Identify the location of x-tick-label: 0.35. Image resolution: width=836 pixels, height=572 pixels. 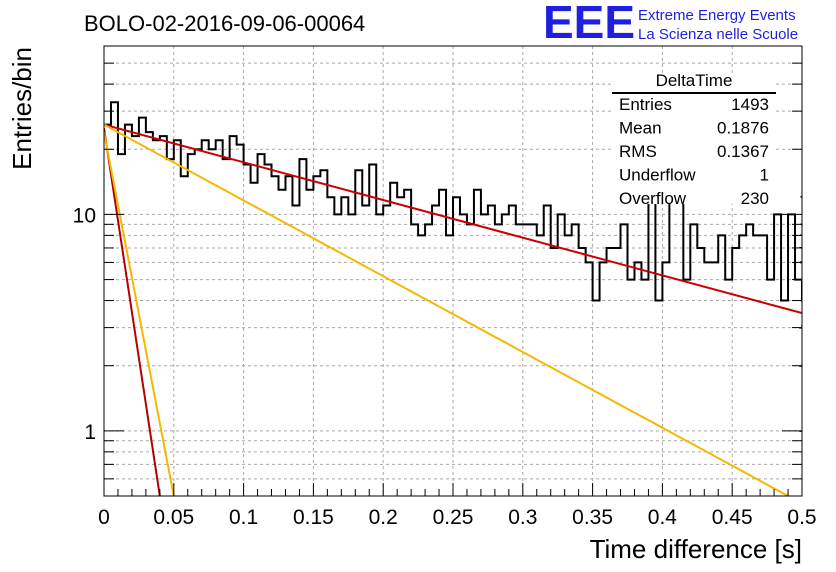
(592, 517).